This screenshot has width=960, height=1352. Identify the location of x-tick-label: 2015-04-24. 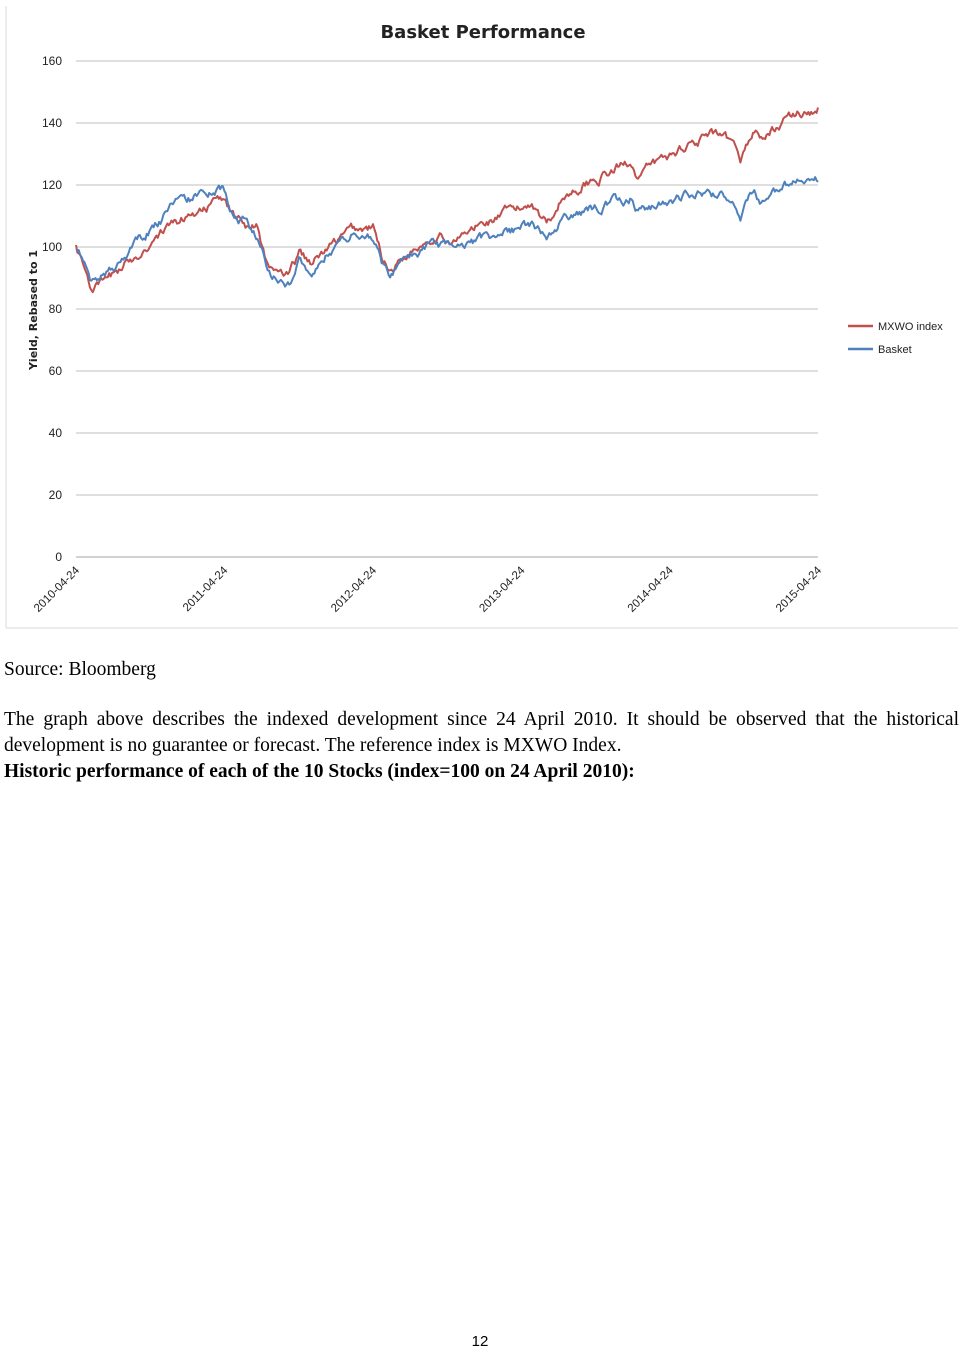
(799, 589).